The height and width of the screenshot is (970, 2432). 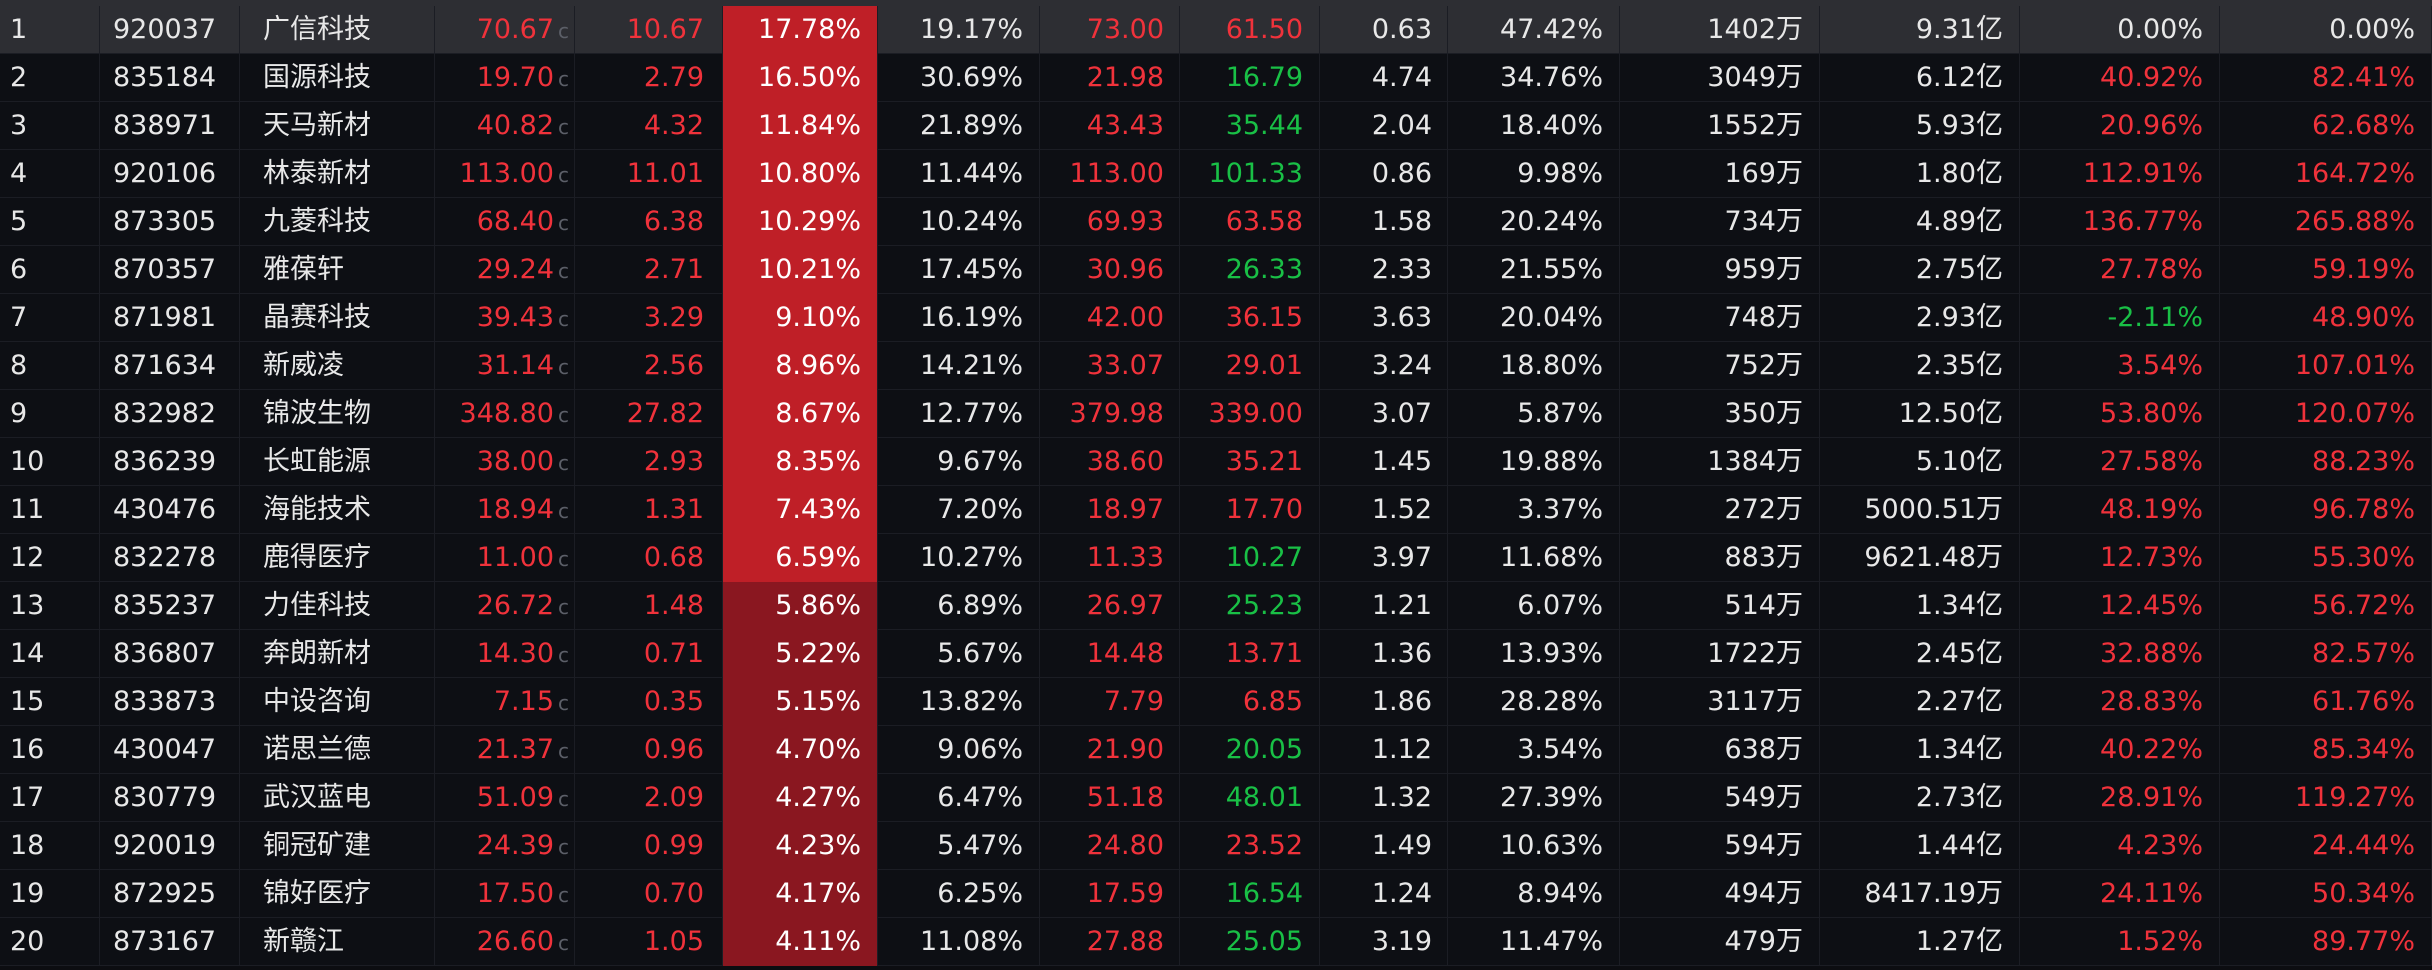 I want to click on rank-cell: 20, so click(x=50, y=942).